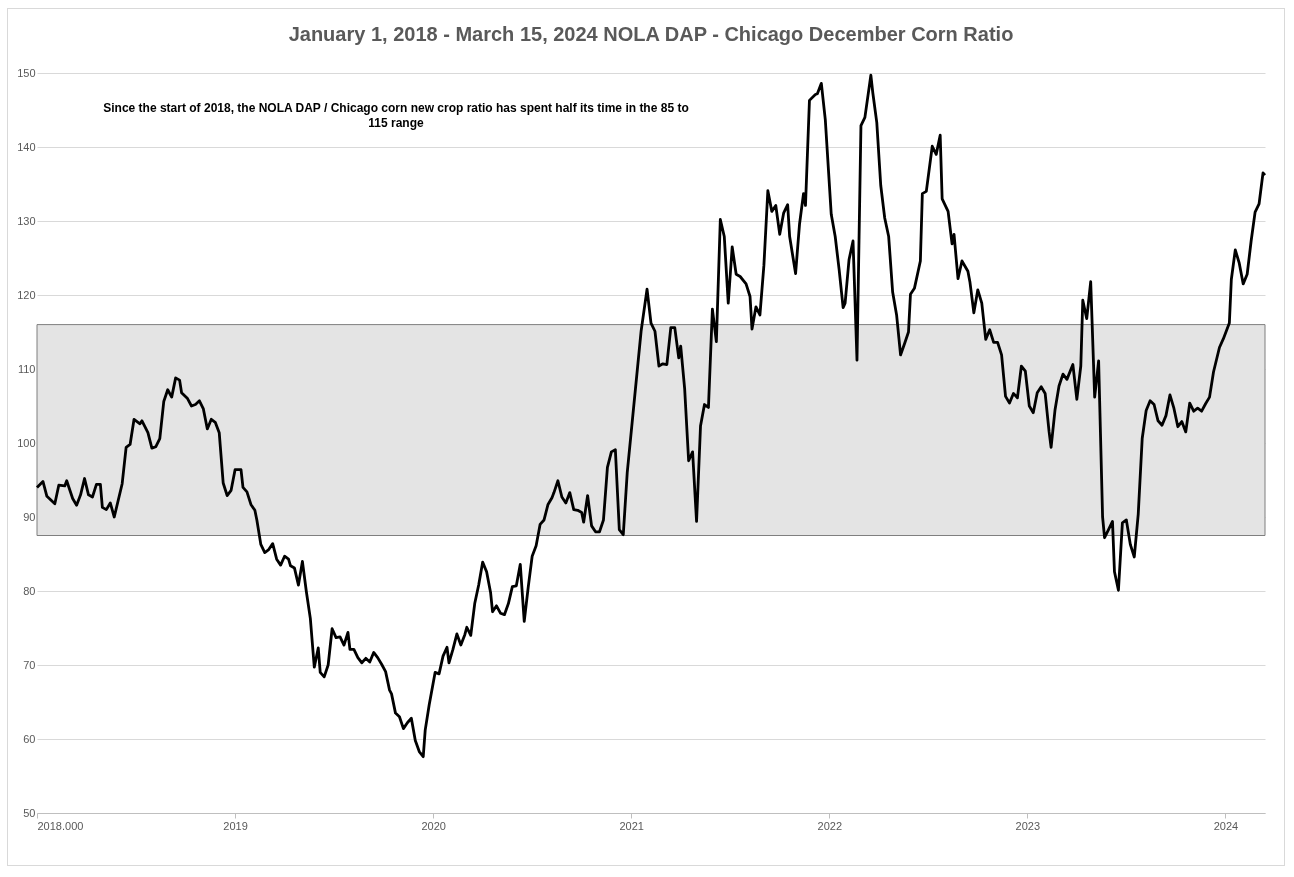 Image resolution: width=1294 pixels, height=877 pixels. Describe the element at coordinates (1226, 825) in the screenshot. I see `x-tick-label: 2024` at that location.